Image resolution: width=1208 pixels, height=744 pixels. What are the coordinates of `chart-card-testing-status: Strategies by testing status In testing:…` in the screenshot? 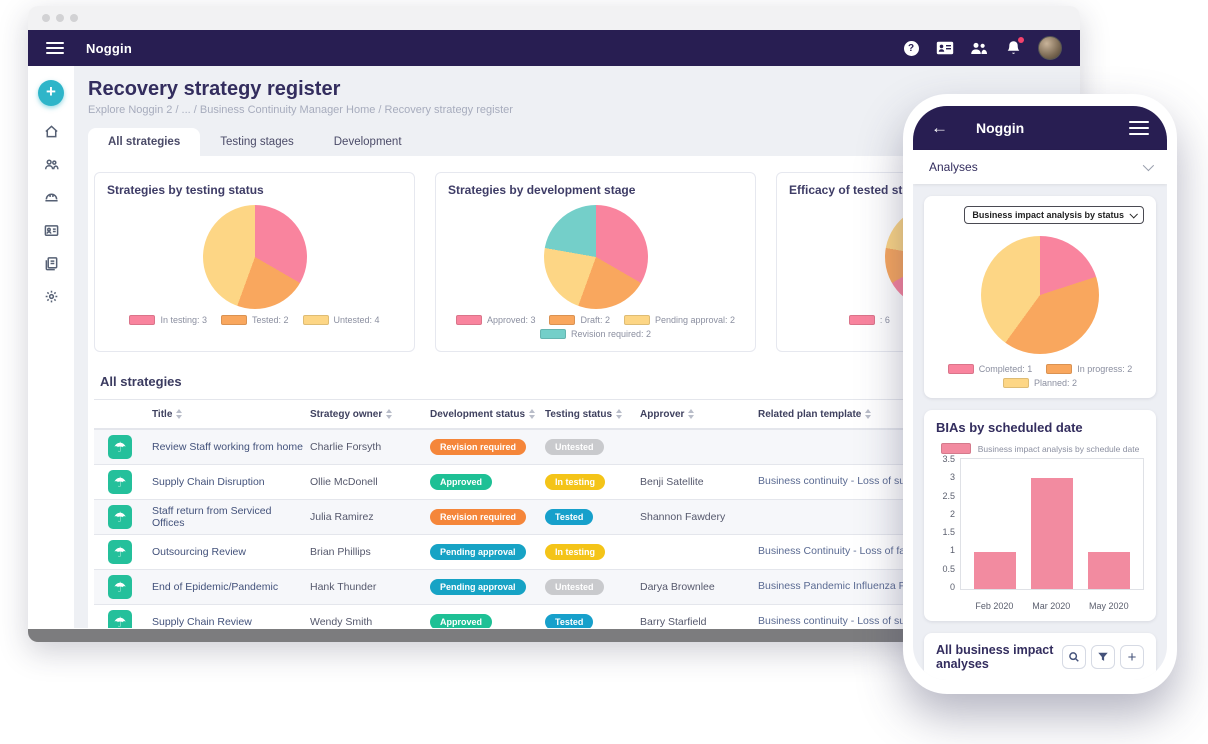 It's located at (254, 262).